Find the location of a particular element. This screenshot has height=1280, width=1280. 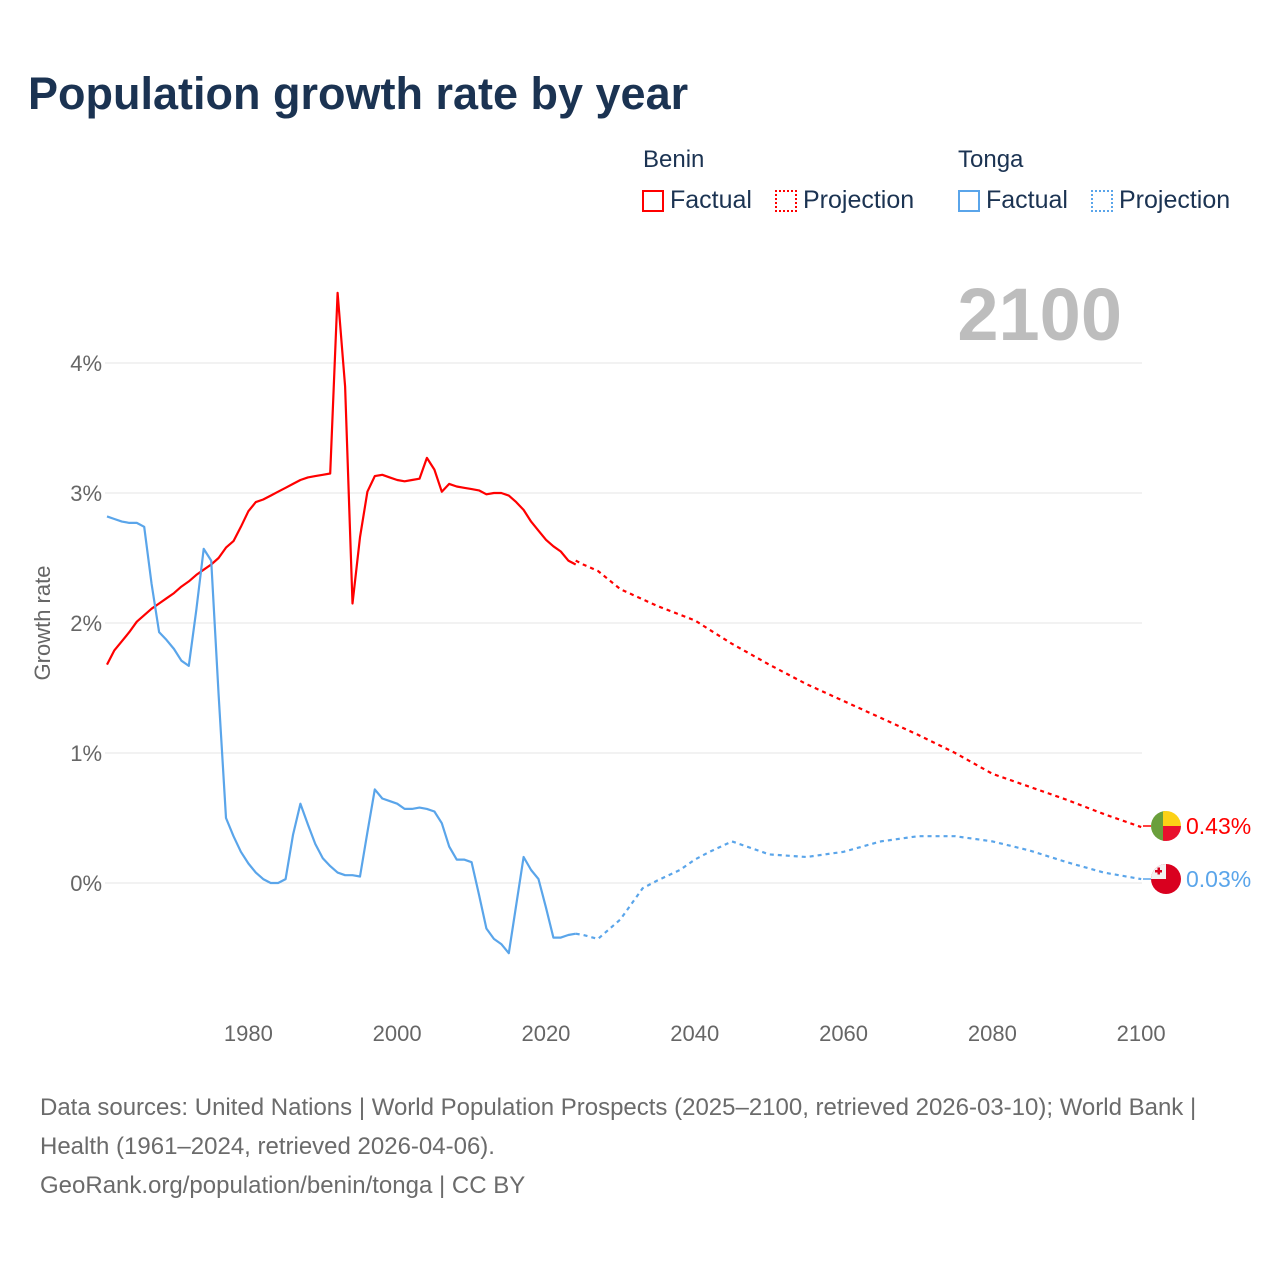

x-tick-label: 2020 is located at coordinates (545, 1033).